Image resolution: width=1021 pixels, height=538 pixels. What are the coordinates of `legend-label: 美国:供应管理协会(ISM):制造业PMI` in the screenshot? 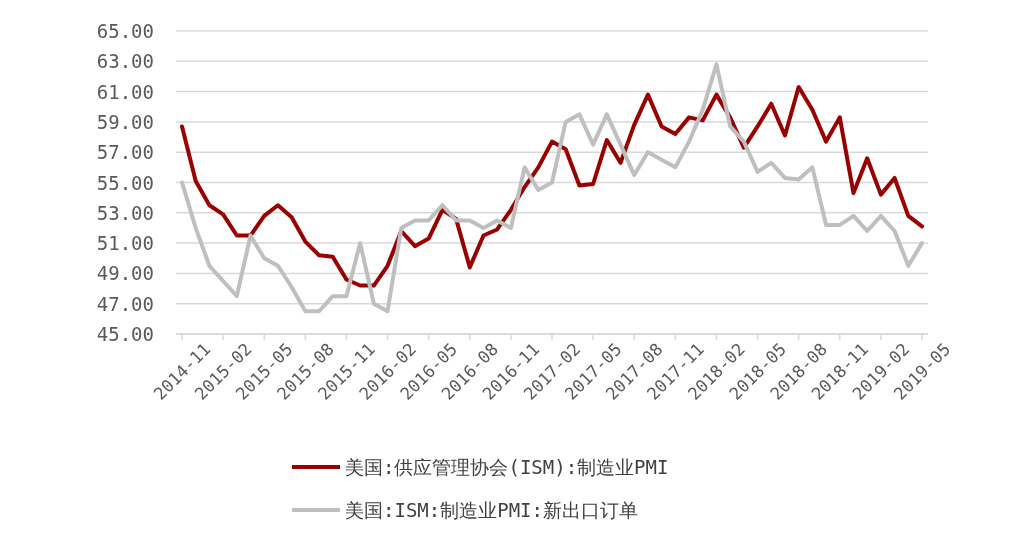 It's located at (507, 467).